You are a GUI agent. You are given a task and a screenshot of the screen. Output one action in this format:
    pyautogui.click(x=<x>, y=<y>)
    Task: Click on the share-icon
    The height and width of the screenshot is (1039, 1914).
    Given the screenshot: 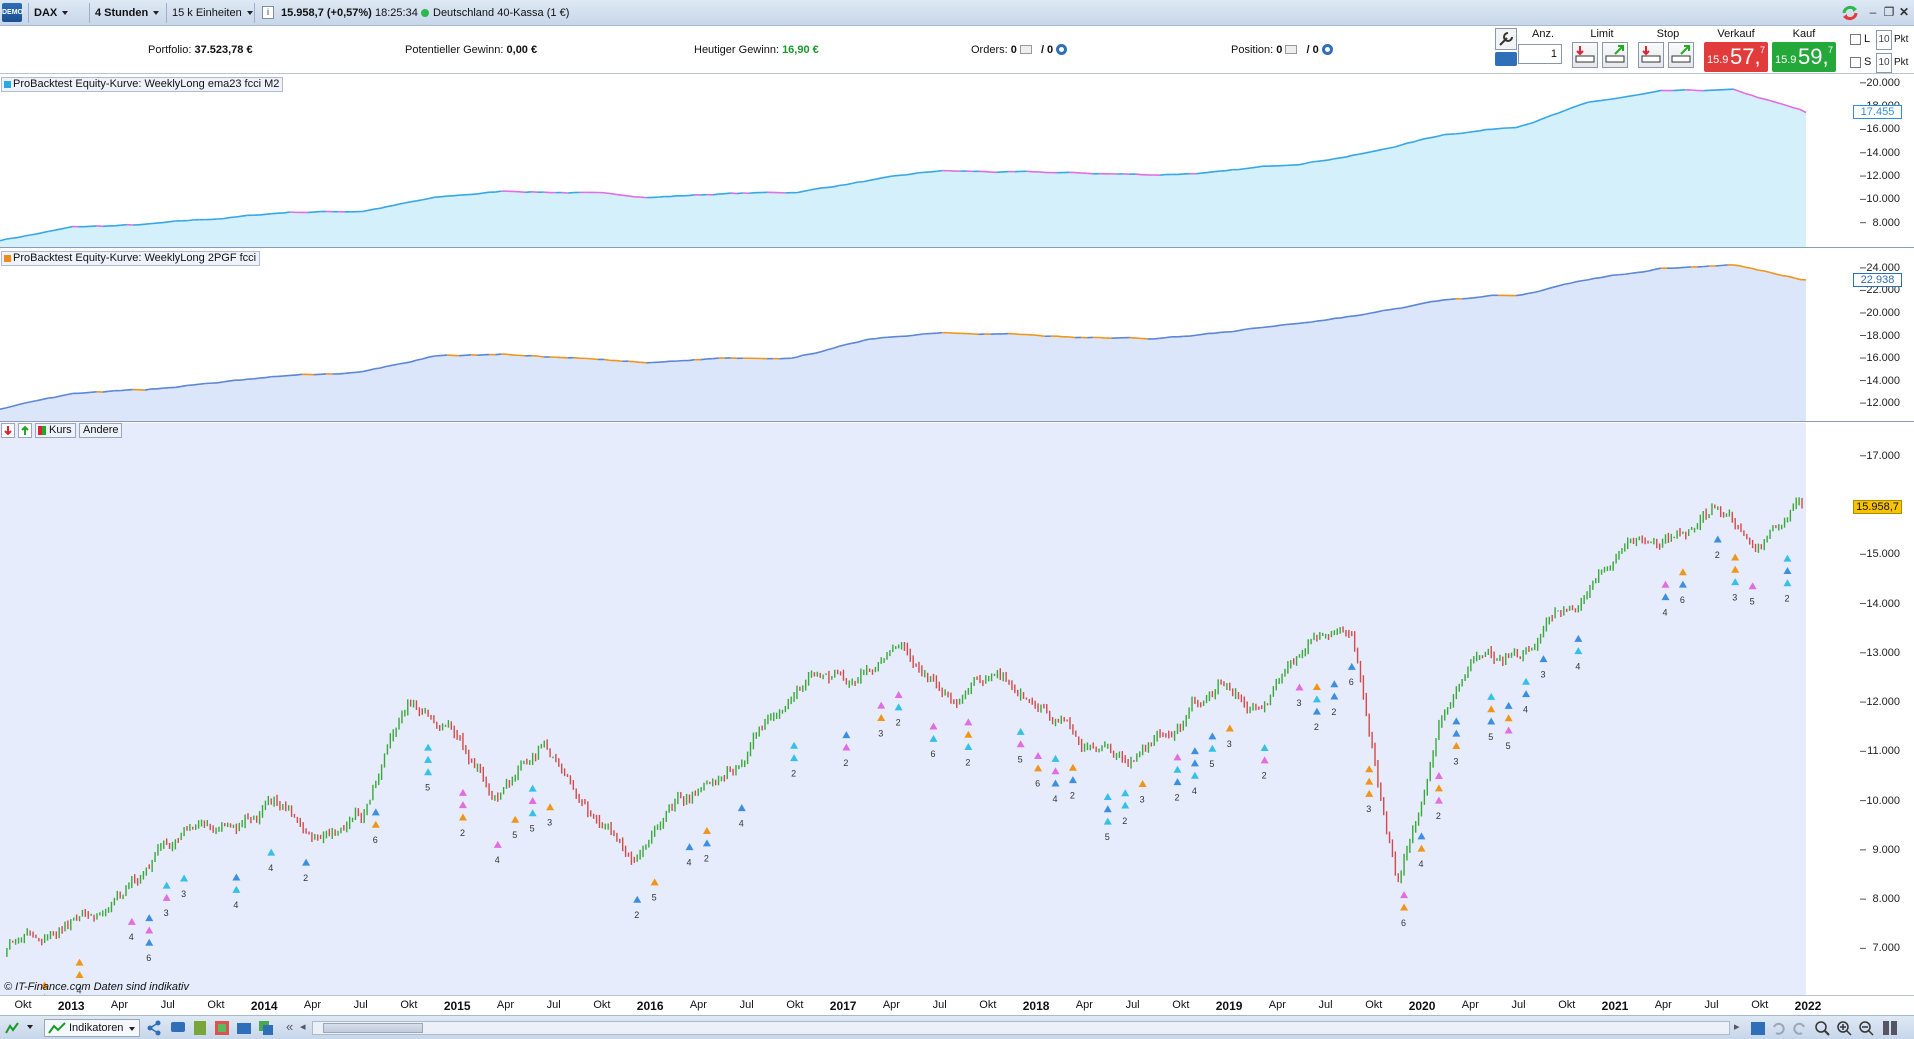 What is the action you would take?
    pyautogui.click(x=154, y=1028)
    